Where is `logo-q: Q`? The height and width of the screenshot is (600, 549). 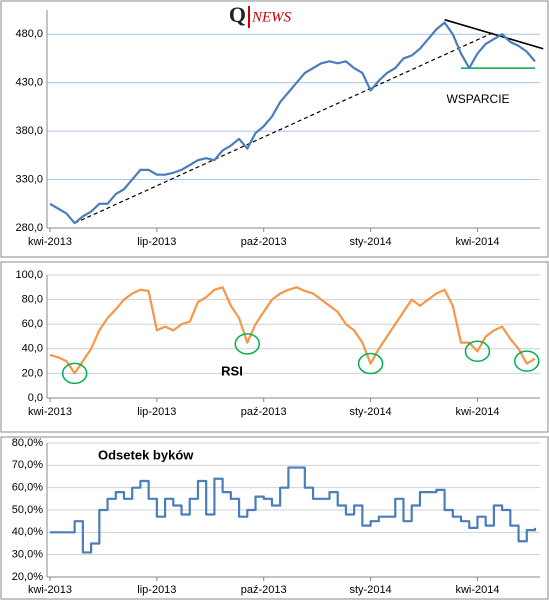 logo-q: Q is located at coordinates (237, 14).